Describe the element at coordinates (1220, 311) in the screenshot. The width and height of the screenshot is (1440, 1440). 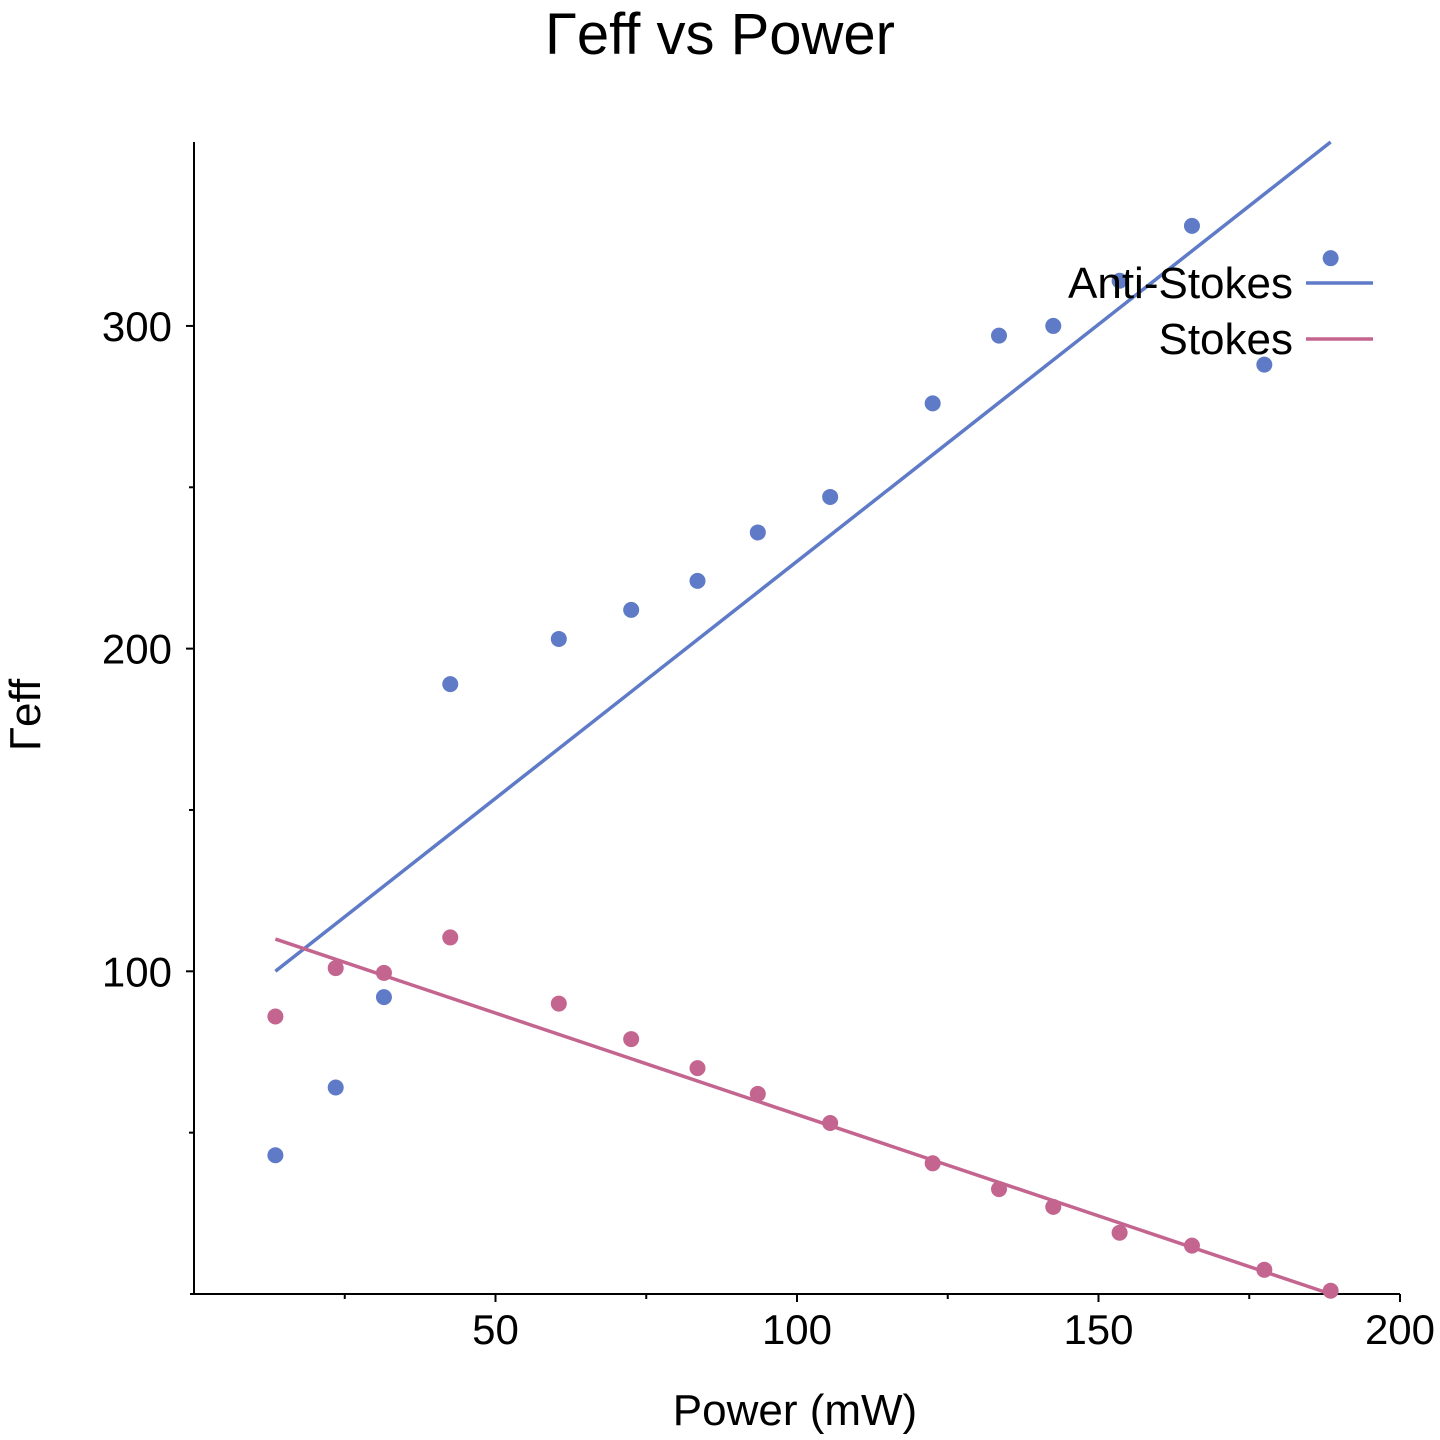
I see `legend: Anti-Stokes Stokes` at that location.